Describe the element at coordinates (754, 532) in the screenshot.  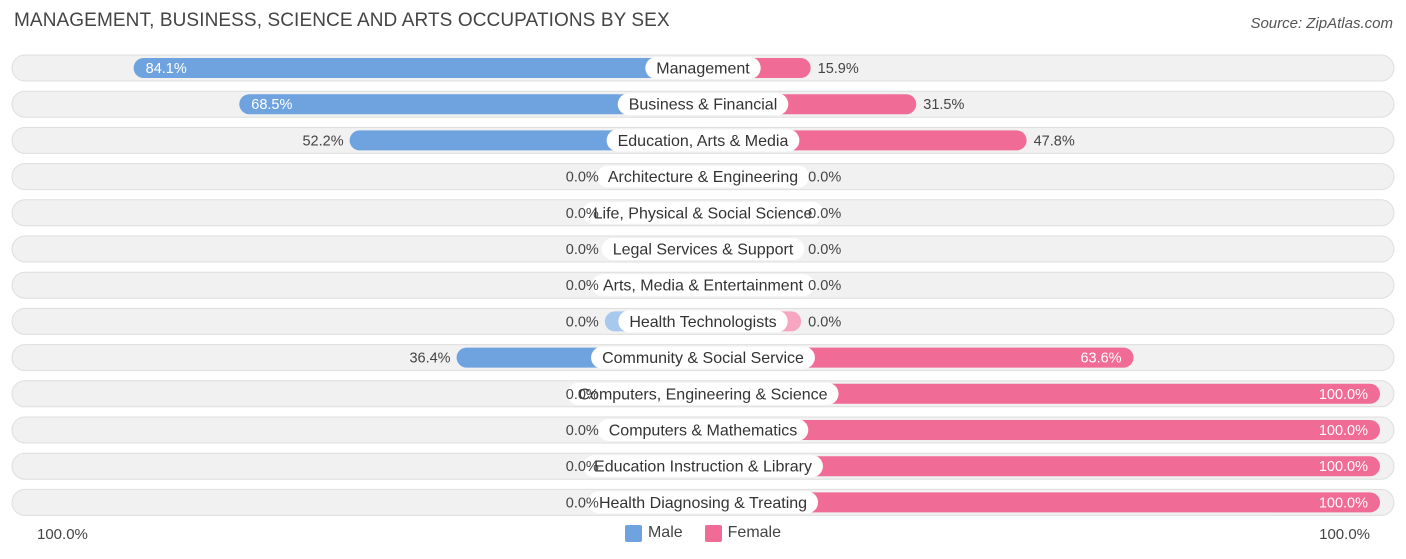
I see `legend-label-female: Female` at that location.